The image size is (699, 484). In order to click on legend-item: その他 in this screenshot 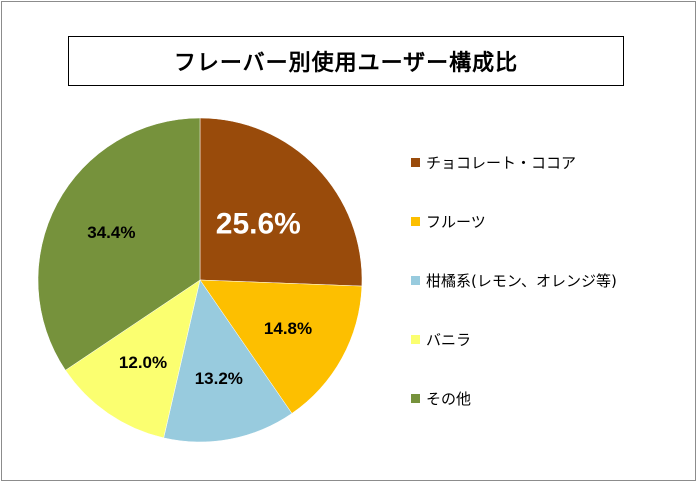, I will do `click(441, 398)`.